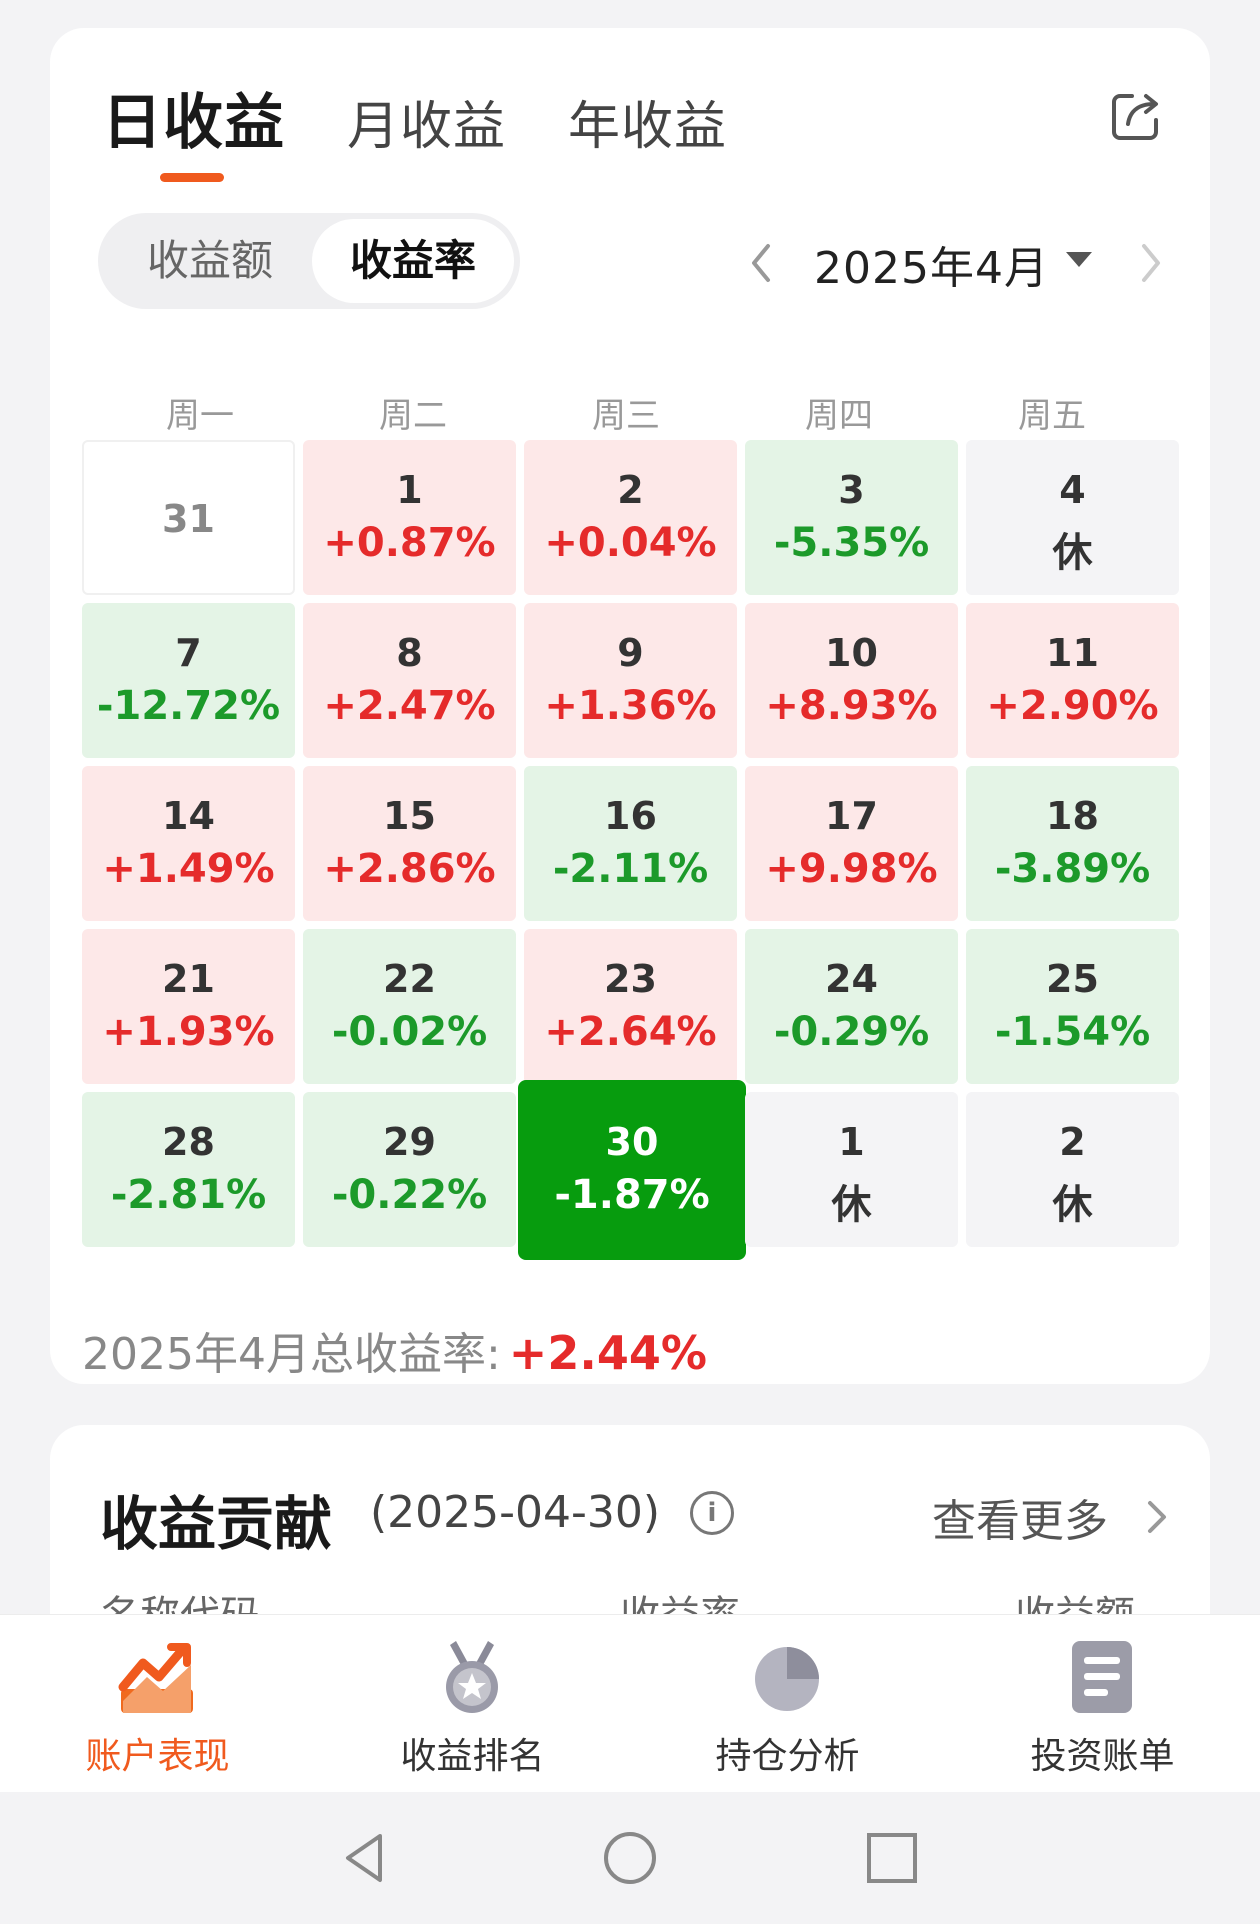 The height and width of the screenshot is (1924, 1260). Describe the element at coordinates (1072, 706) in the screenshot. I see `day-return-rate: +2.90%` at that location.